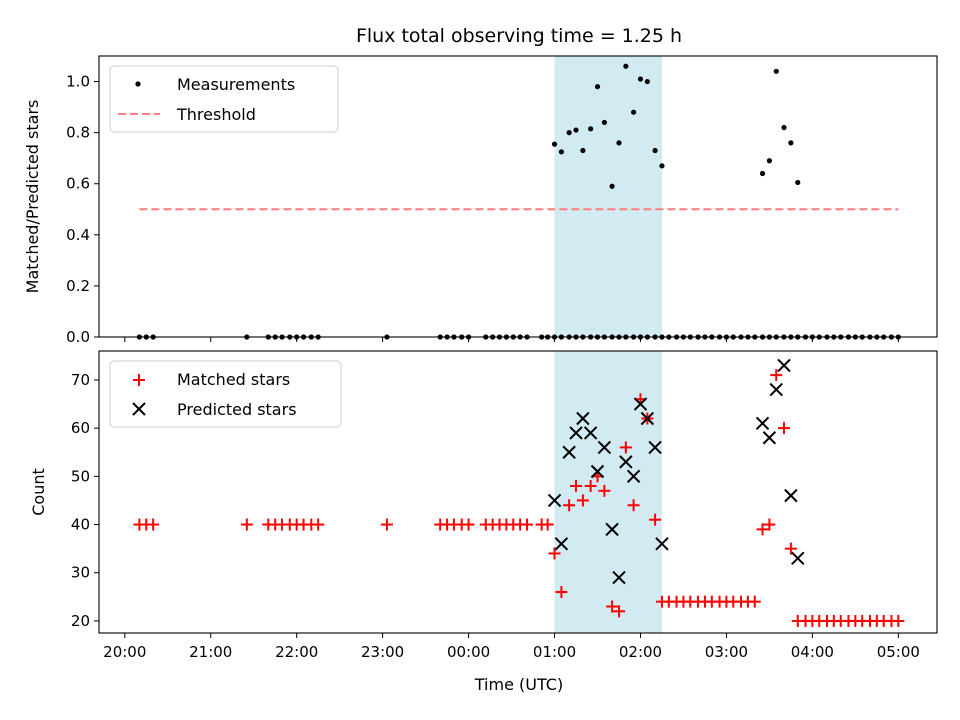 Image resolution: width=960 pixels, height=720 pixels. Describe the element at coordinates (518, 684) in the screenshot. I see `x-axis-label: Time (UTC)` at that location.